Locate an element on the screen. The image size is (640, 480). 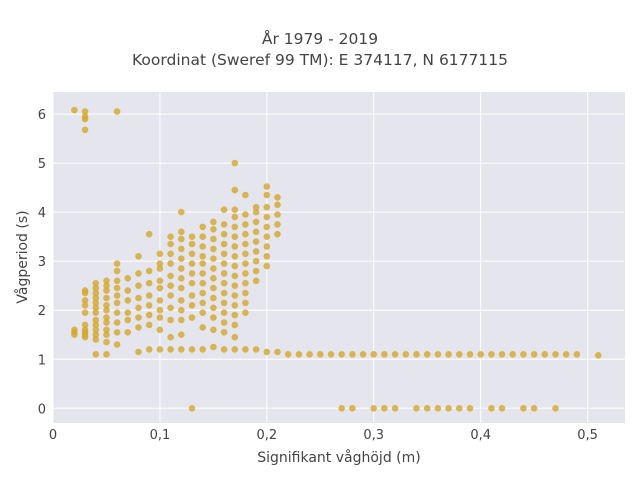
y-tick-label: 5 is located at coordinates (42, 164).